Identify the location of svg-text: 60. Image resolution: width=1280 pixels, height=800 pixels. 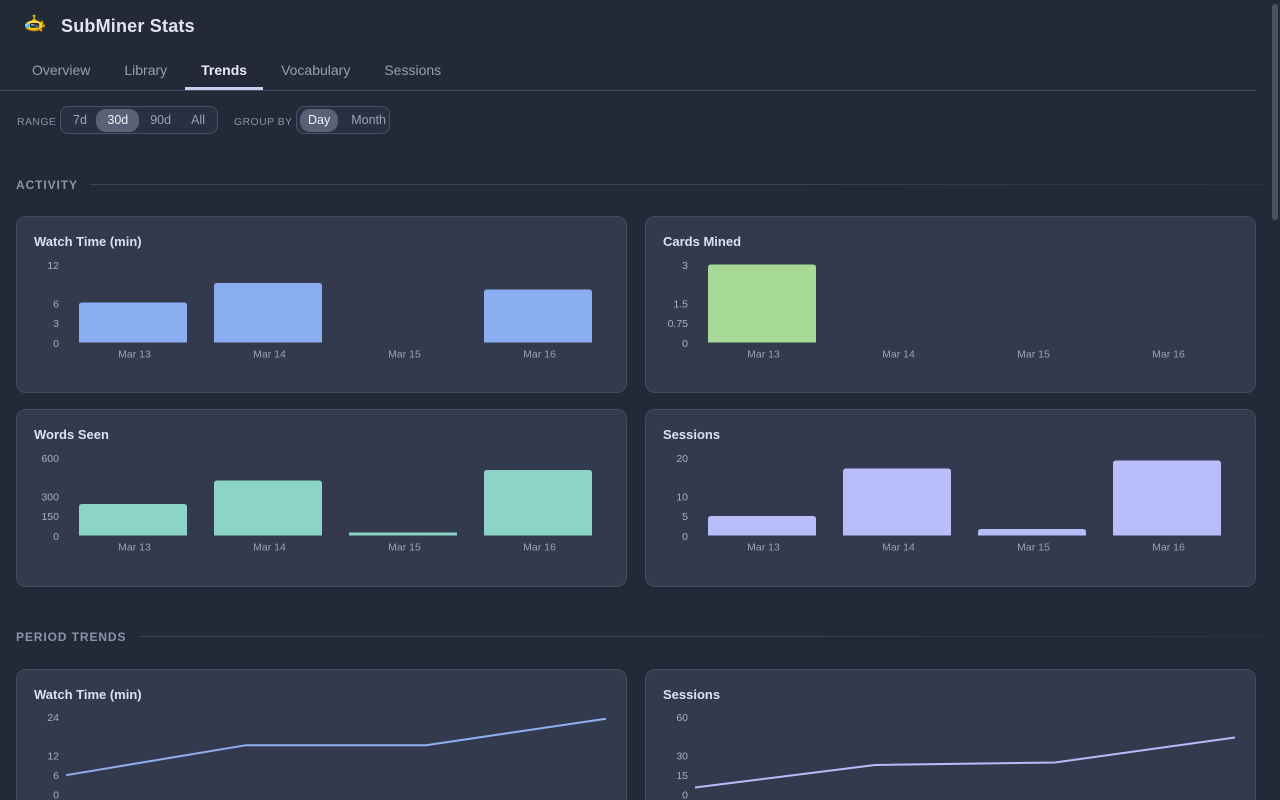
(682, 718).